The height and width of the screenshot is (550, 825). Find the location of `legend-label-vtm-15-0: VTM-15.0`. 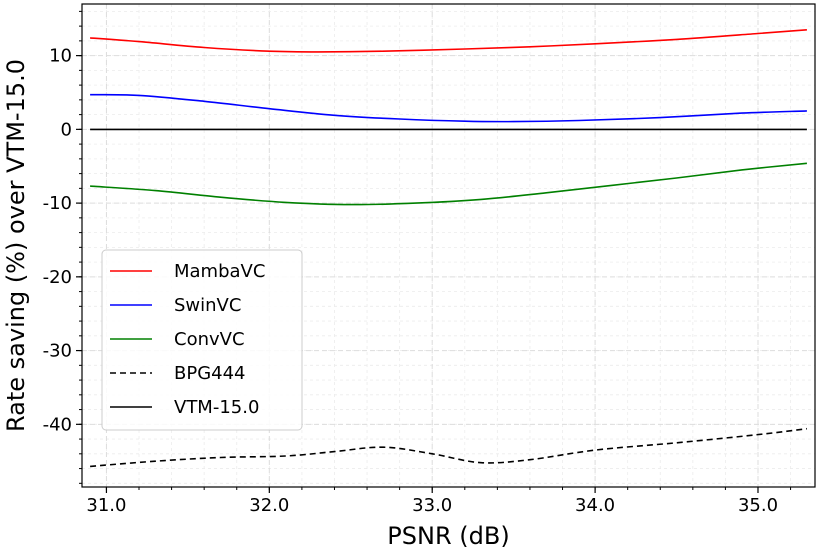

legend-label-vtm-15-0: VTM-15.0 is located at coordinates (216, 407).